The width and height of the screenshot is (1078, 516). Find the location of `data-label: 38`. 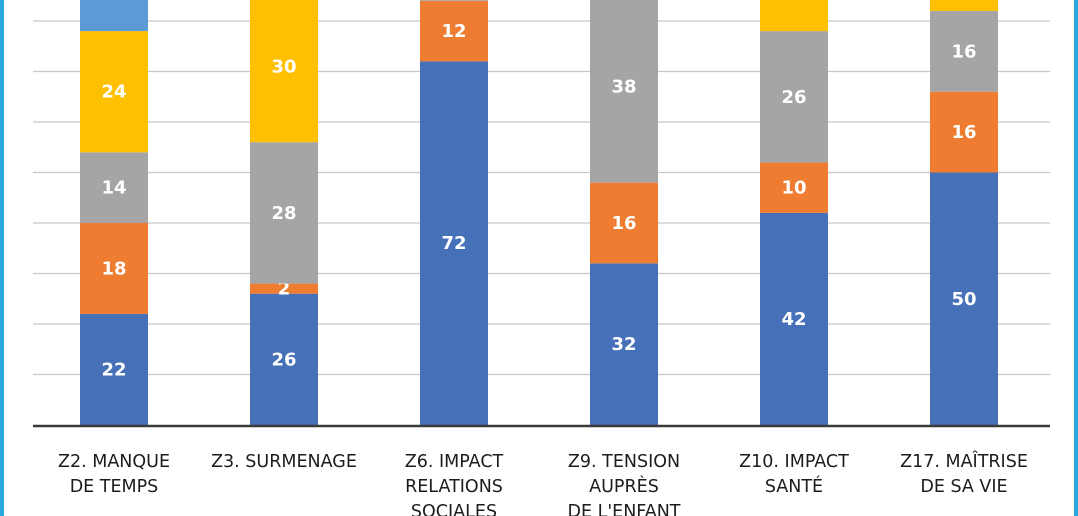

data-label: 38 is located at coordinates (623, 87).